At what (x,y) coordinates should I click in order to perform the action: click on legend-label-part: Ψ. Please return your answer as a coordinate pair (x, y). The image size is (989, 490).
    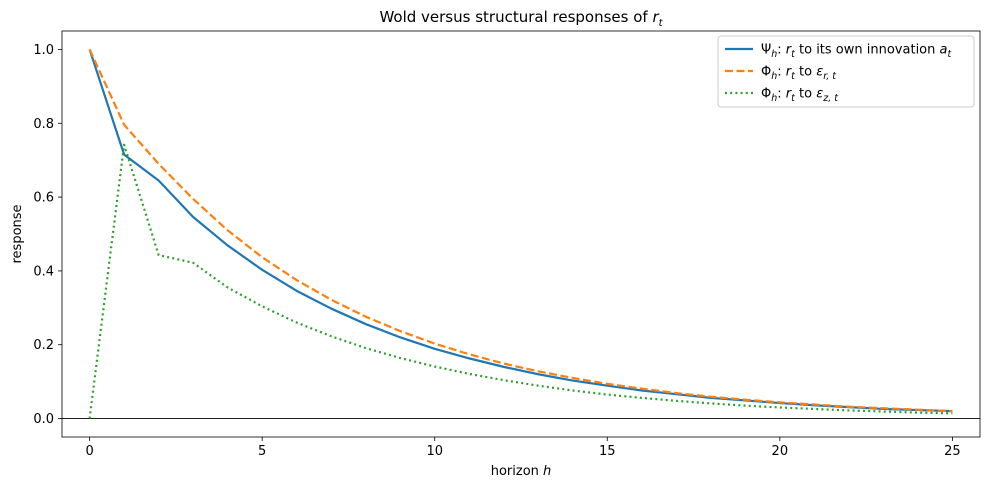
    Looking at the image, I should click on (766, 50).